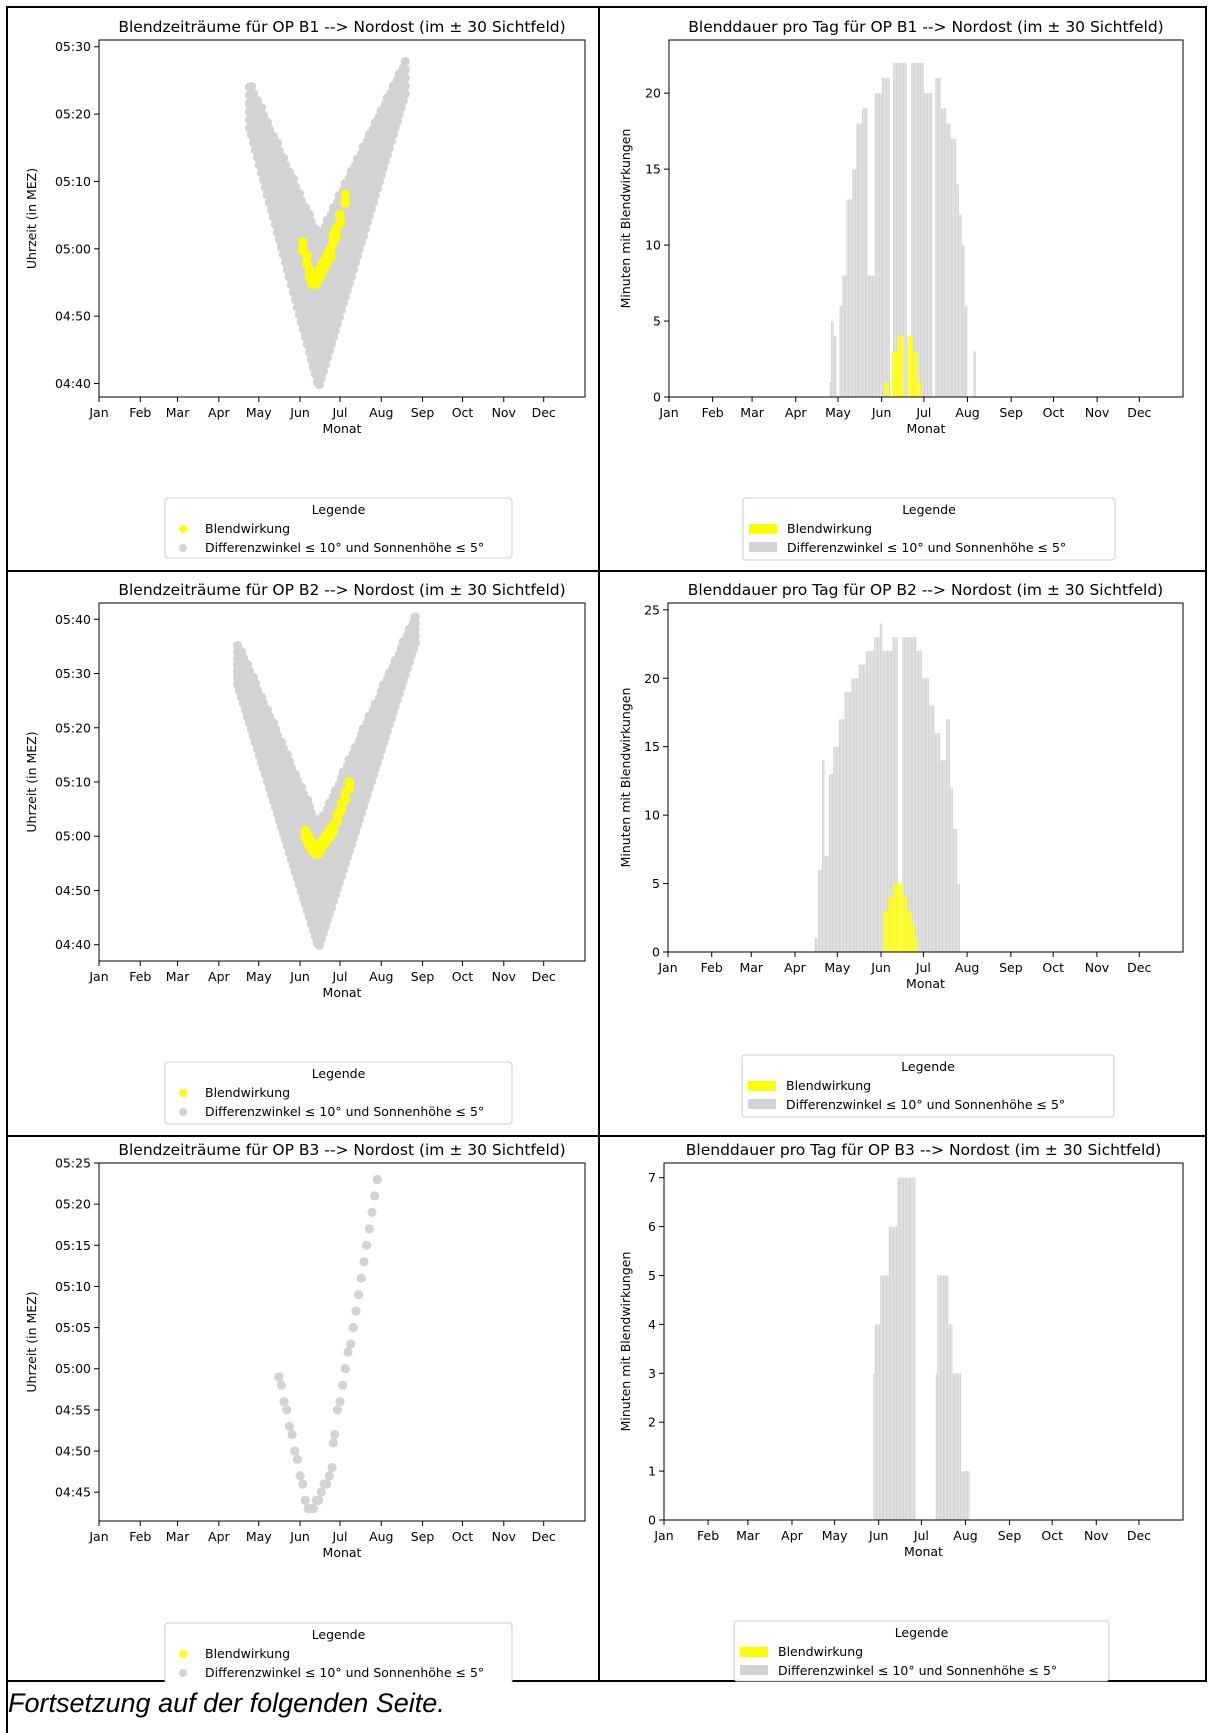 The height and width of the screenshot is (1733, 1213). I want to click on y-tick-label: 05:00, so click(73, 836).